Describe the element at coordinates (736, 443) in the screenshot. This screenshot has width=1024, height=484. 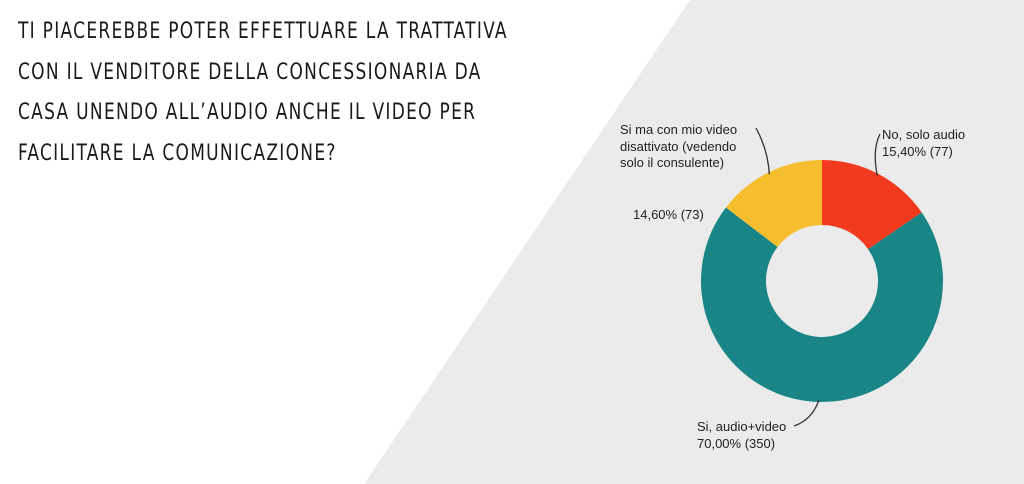
I see `slice-label-1-value: 70,00% (350)` at that location.